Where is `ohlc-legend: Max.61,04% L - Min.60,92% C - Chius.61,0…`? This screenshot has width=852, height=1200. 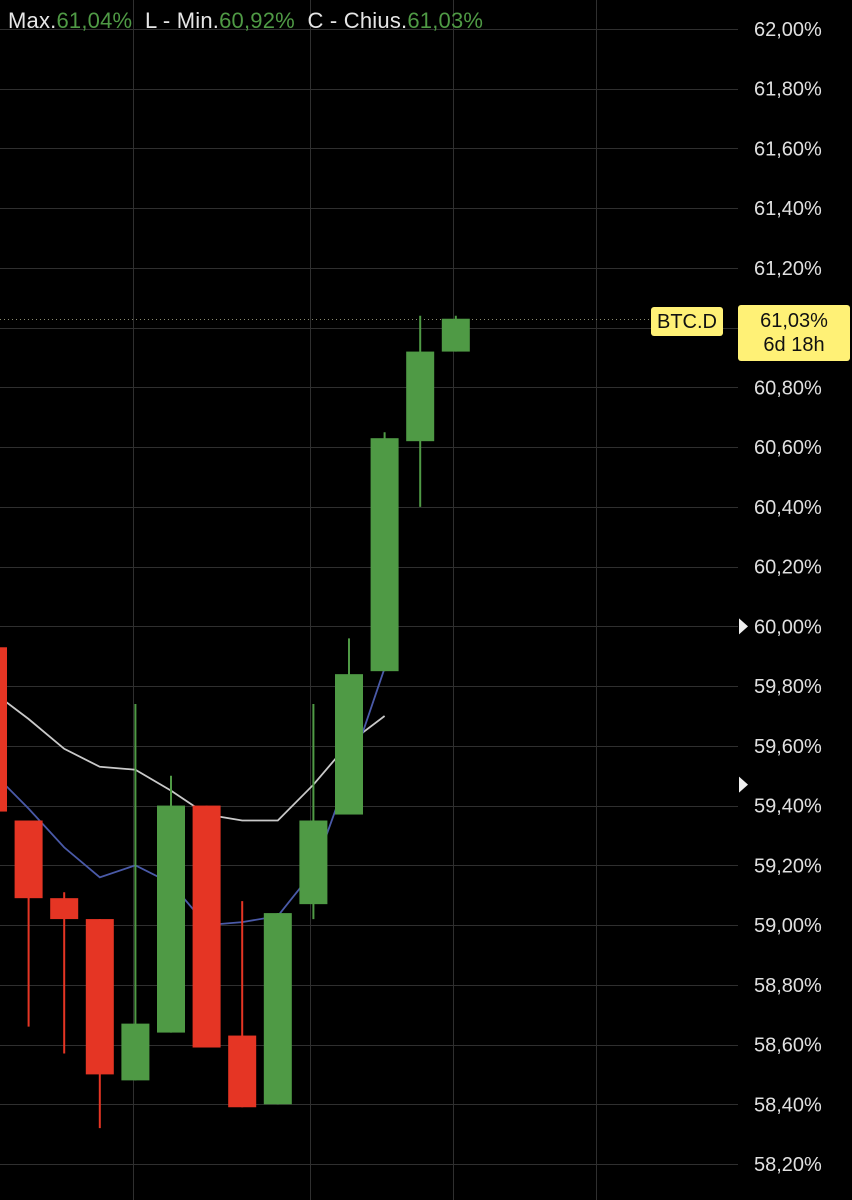 ohlc-legend: Max.61,04% L - Min.60,92% C - Chius.61,0… is located at coordinates (245, 21).